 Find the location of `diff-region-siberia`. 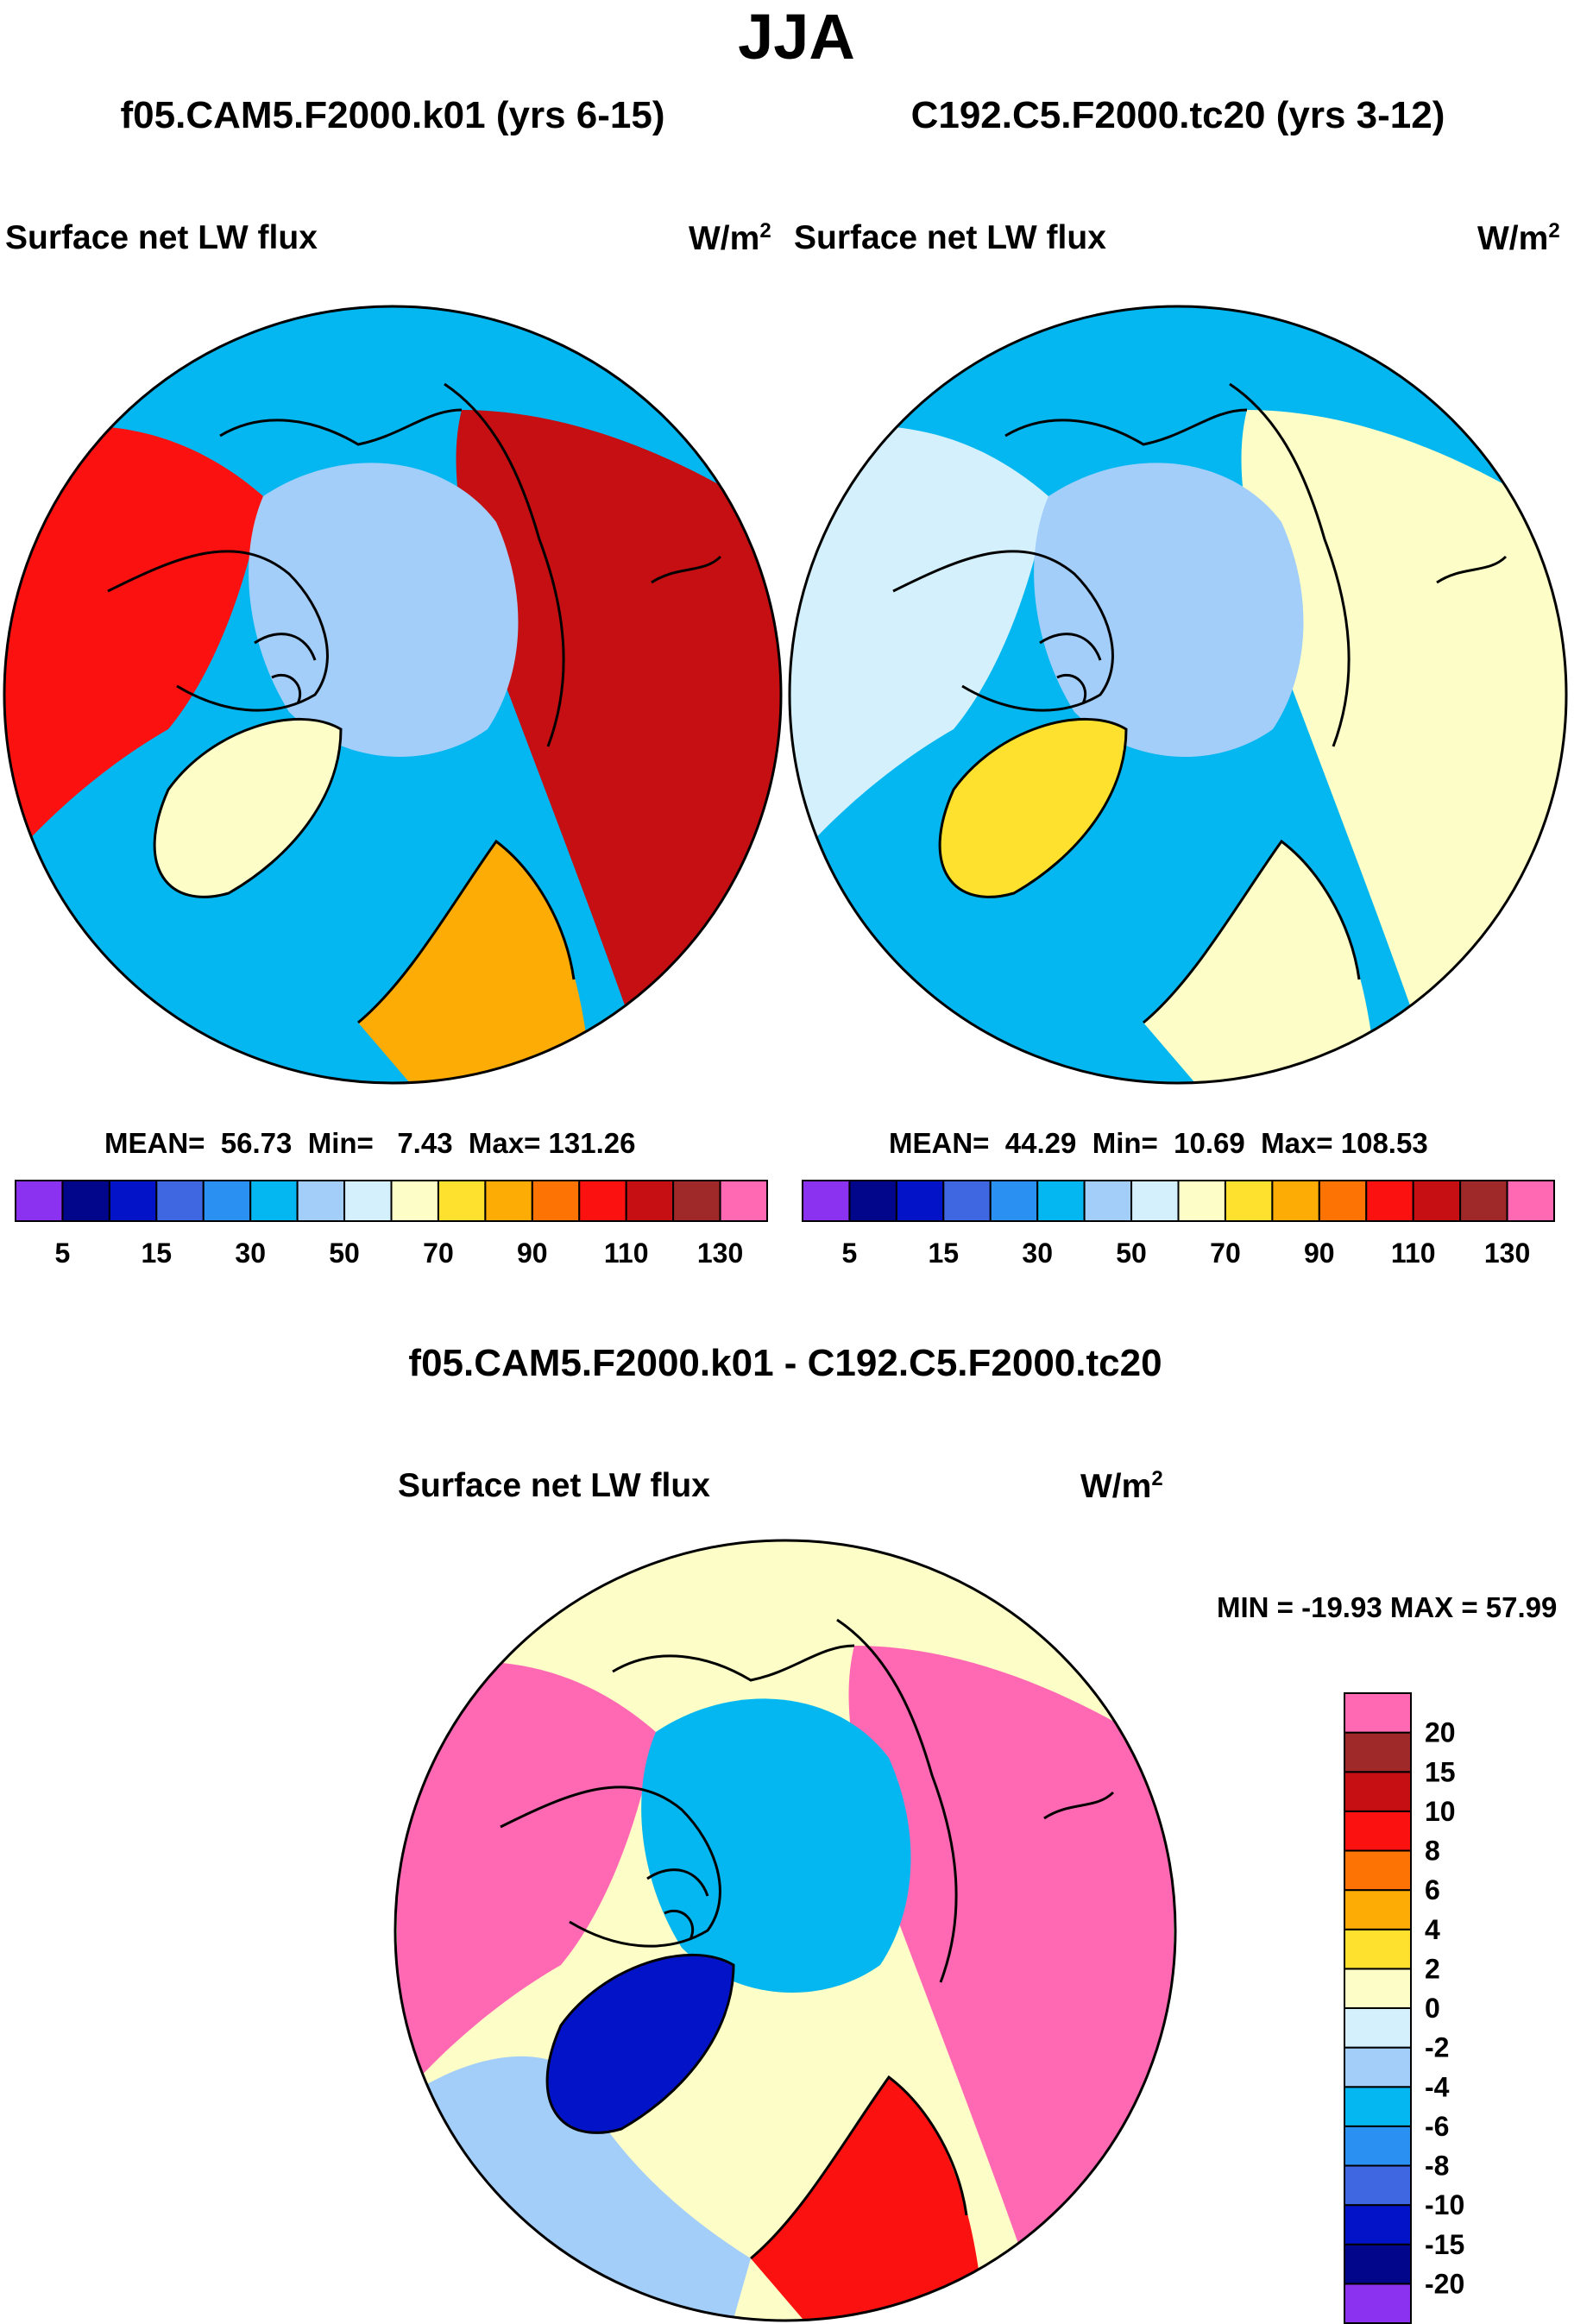

diff-region-siberia is located at coordinates (1011, 1982).